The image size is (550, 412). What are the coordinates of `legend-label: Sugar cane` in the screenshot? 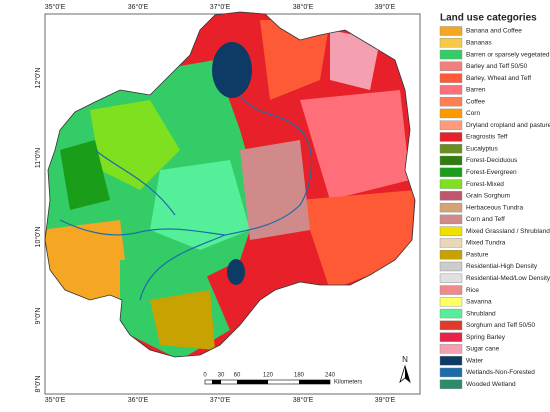 It's located at (483, 349).